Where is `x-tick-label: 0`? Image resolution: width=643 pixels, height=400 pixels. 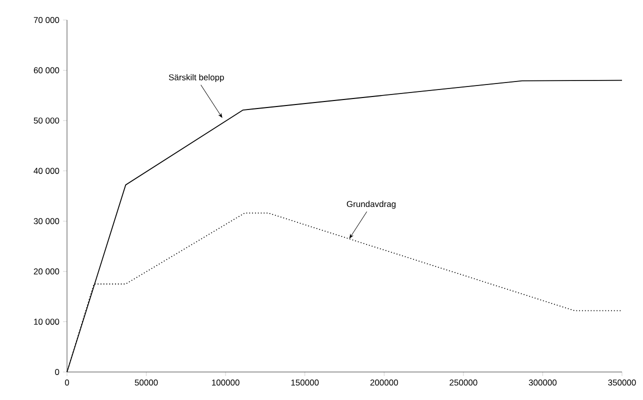 x-tick-label: 0 is located at coordinates (67, 383).